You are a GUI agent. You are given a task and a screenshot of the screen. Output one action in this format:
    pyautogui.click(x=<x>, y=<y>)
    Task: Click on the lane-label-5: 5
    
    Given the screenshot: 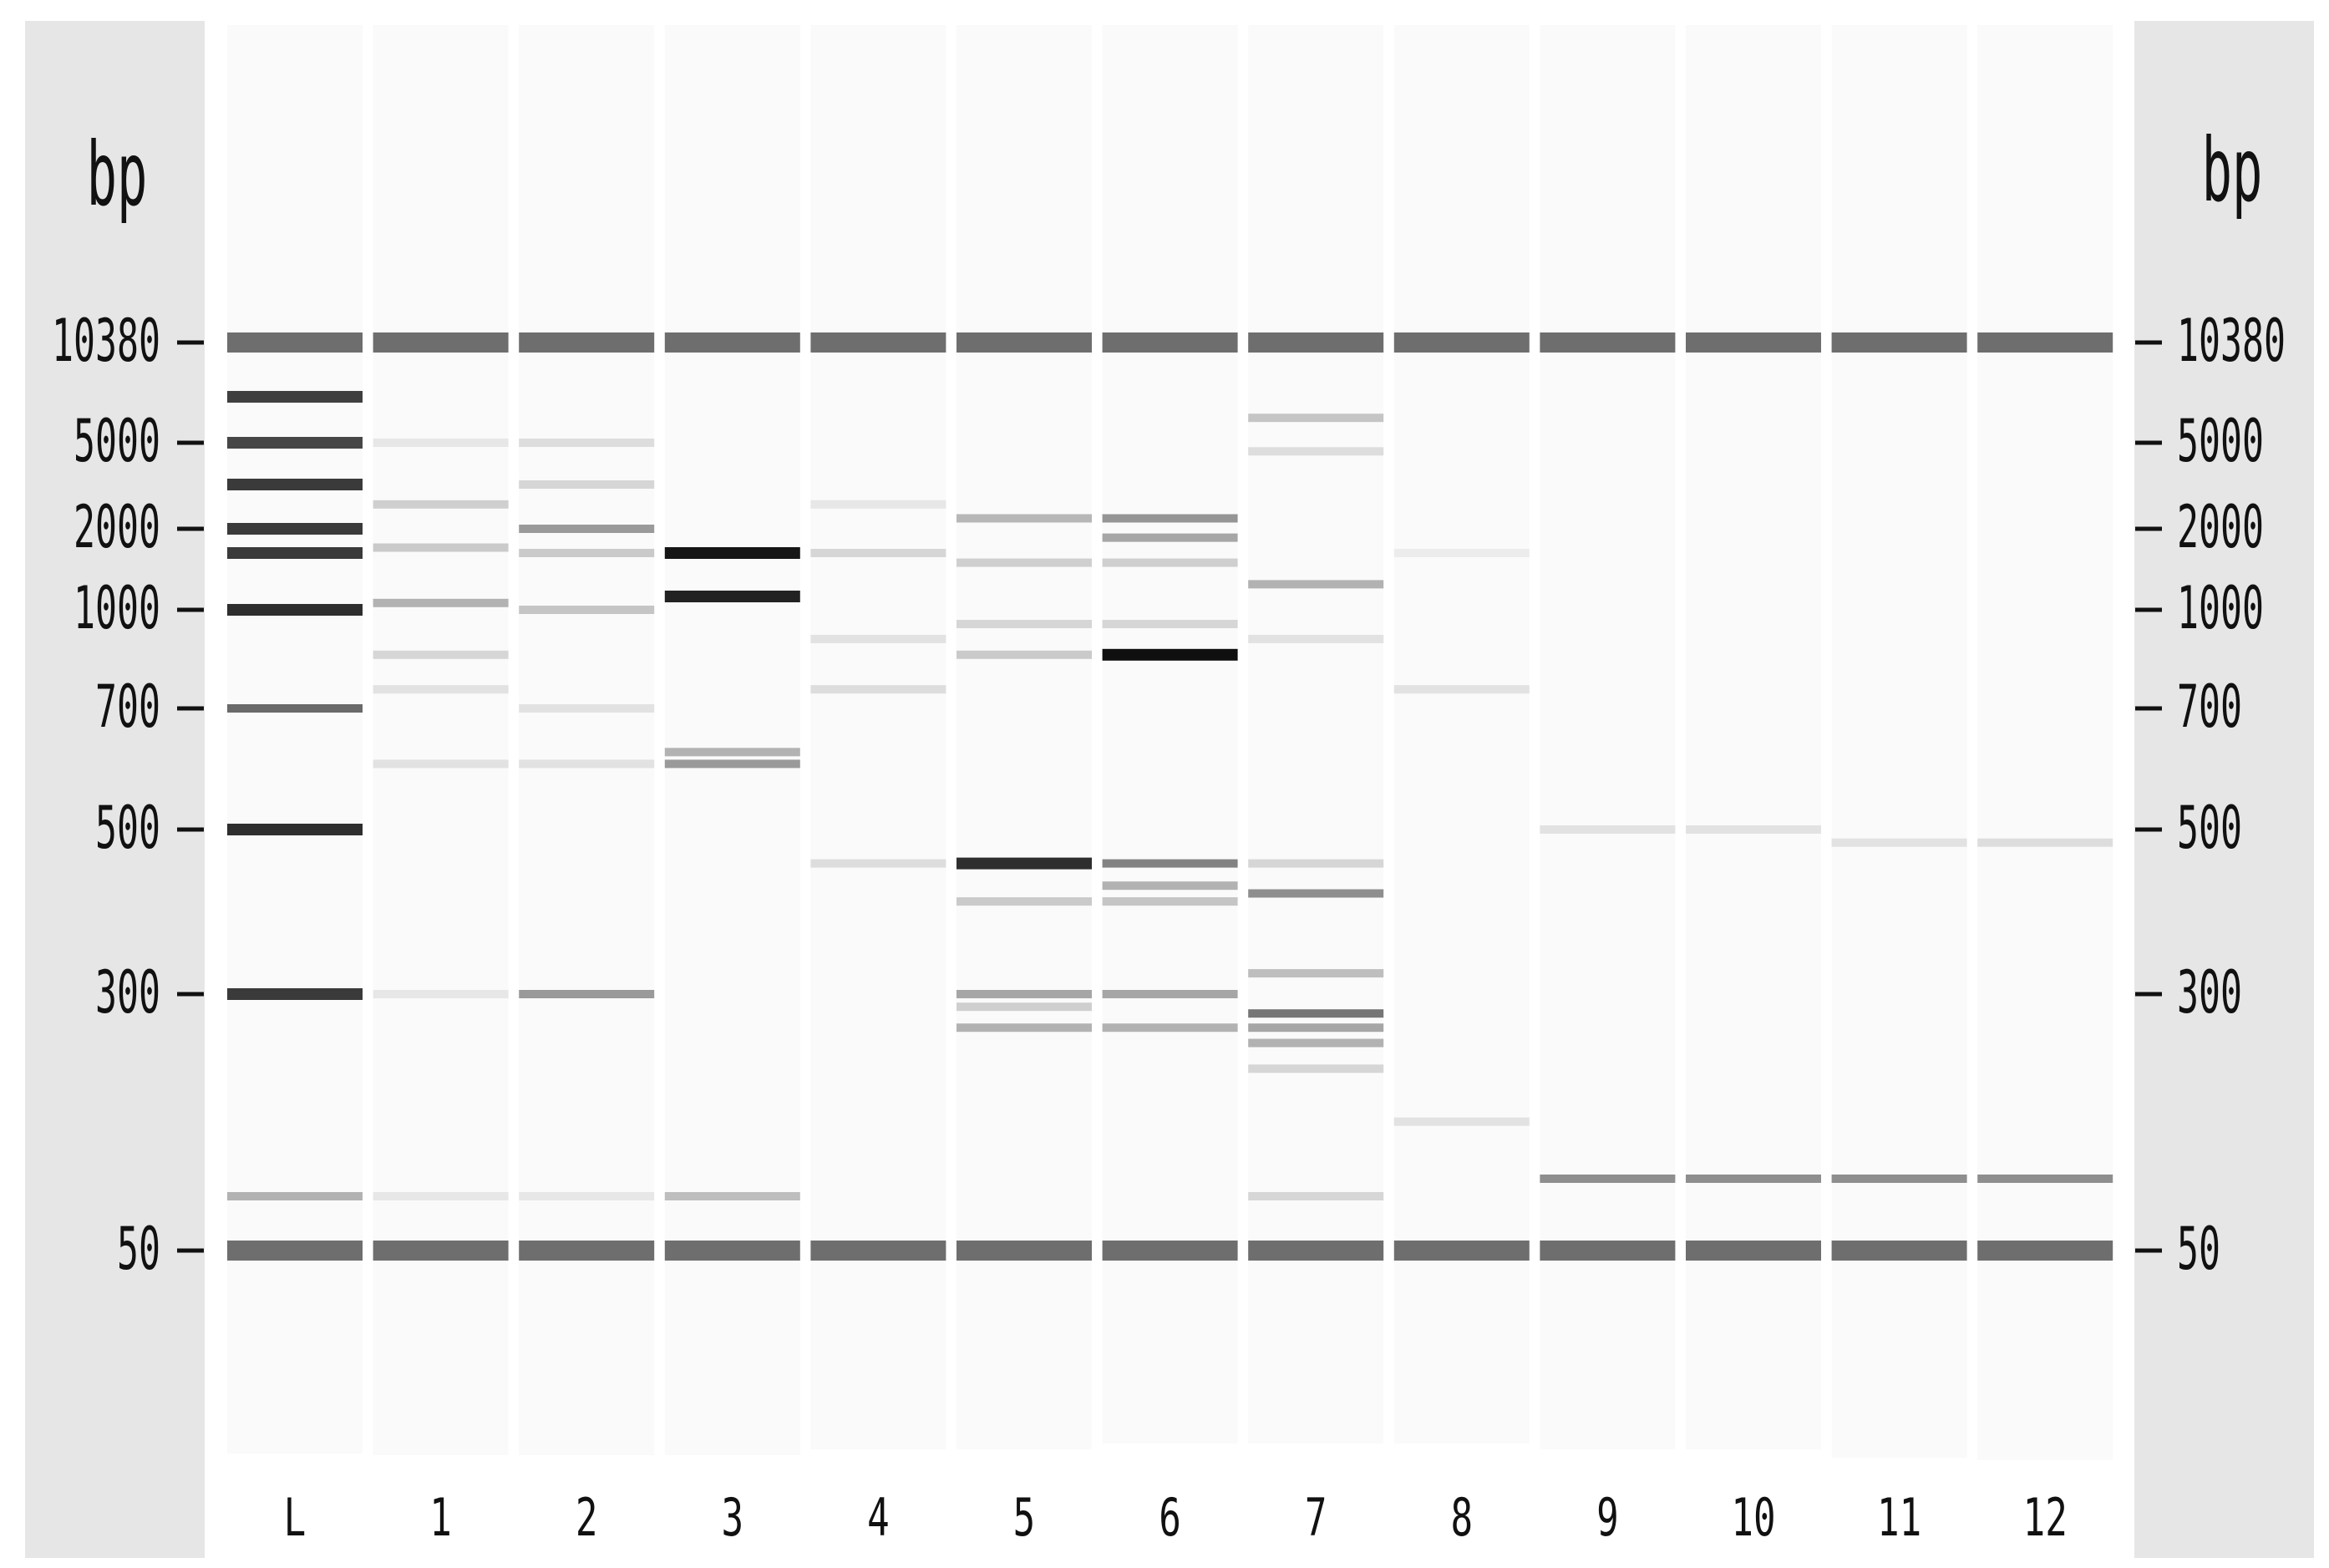 What is the action you would take?
    pyautogui.click(x=1024, y=1517)
    